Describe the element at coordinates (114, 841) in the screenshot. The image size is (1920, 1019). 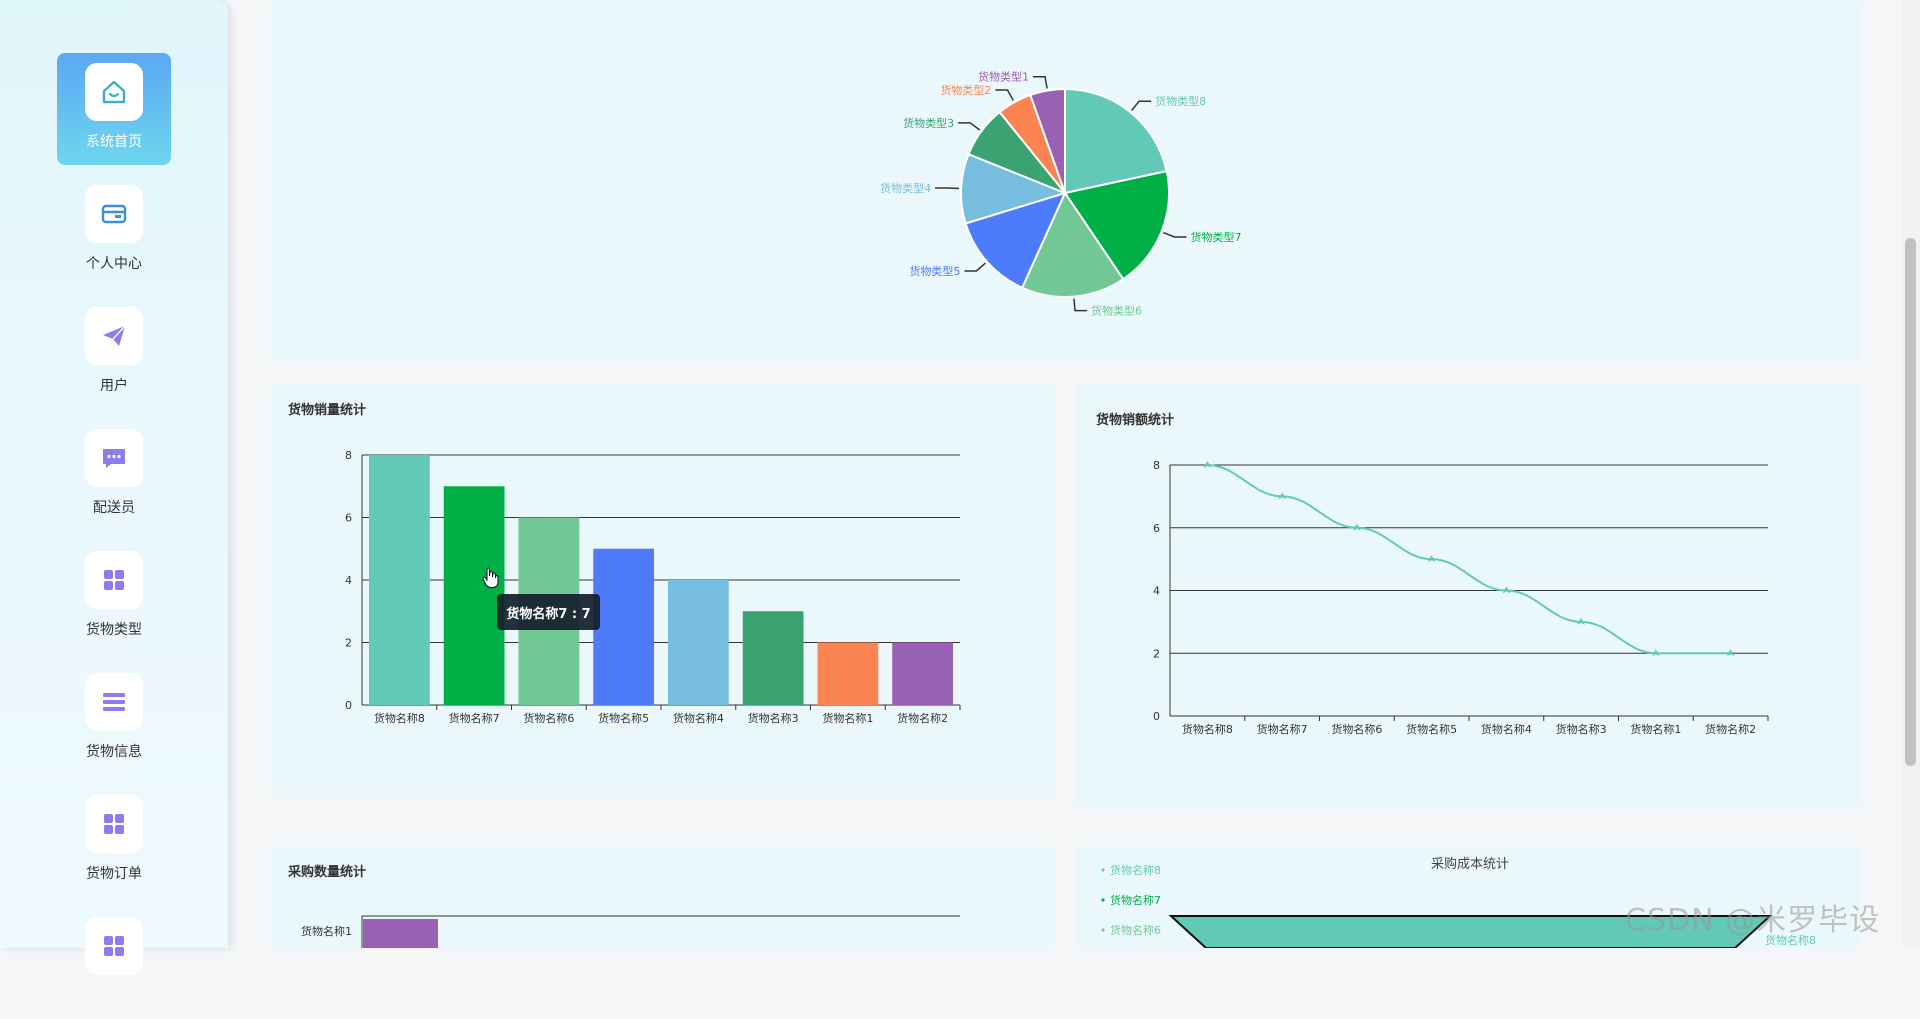
I see `sidebar-item-goods-order: 货物订单` at that location.